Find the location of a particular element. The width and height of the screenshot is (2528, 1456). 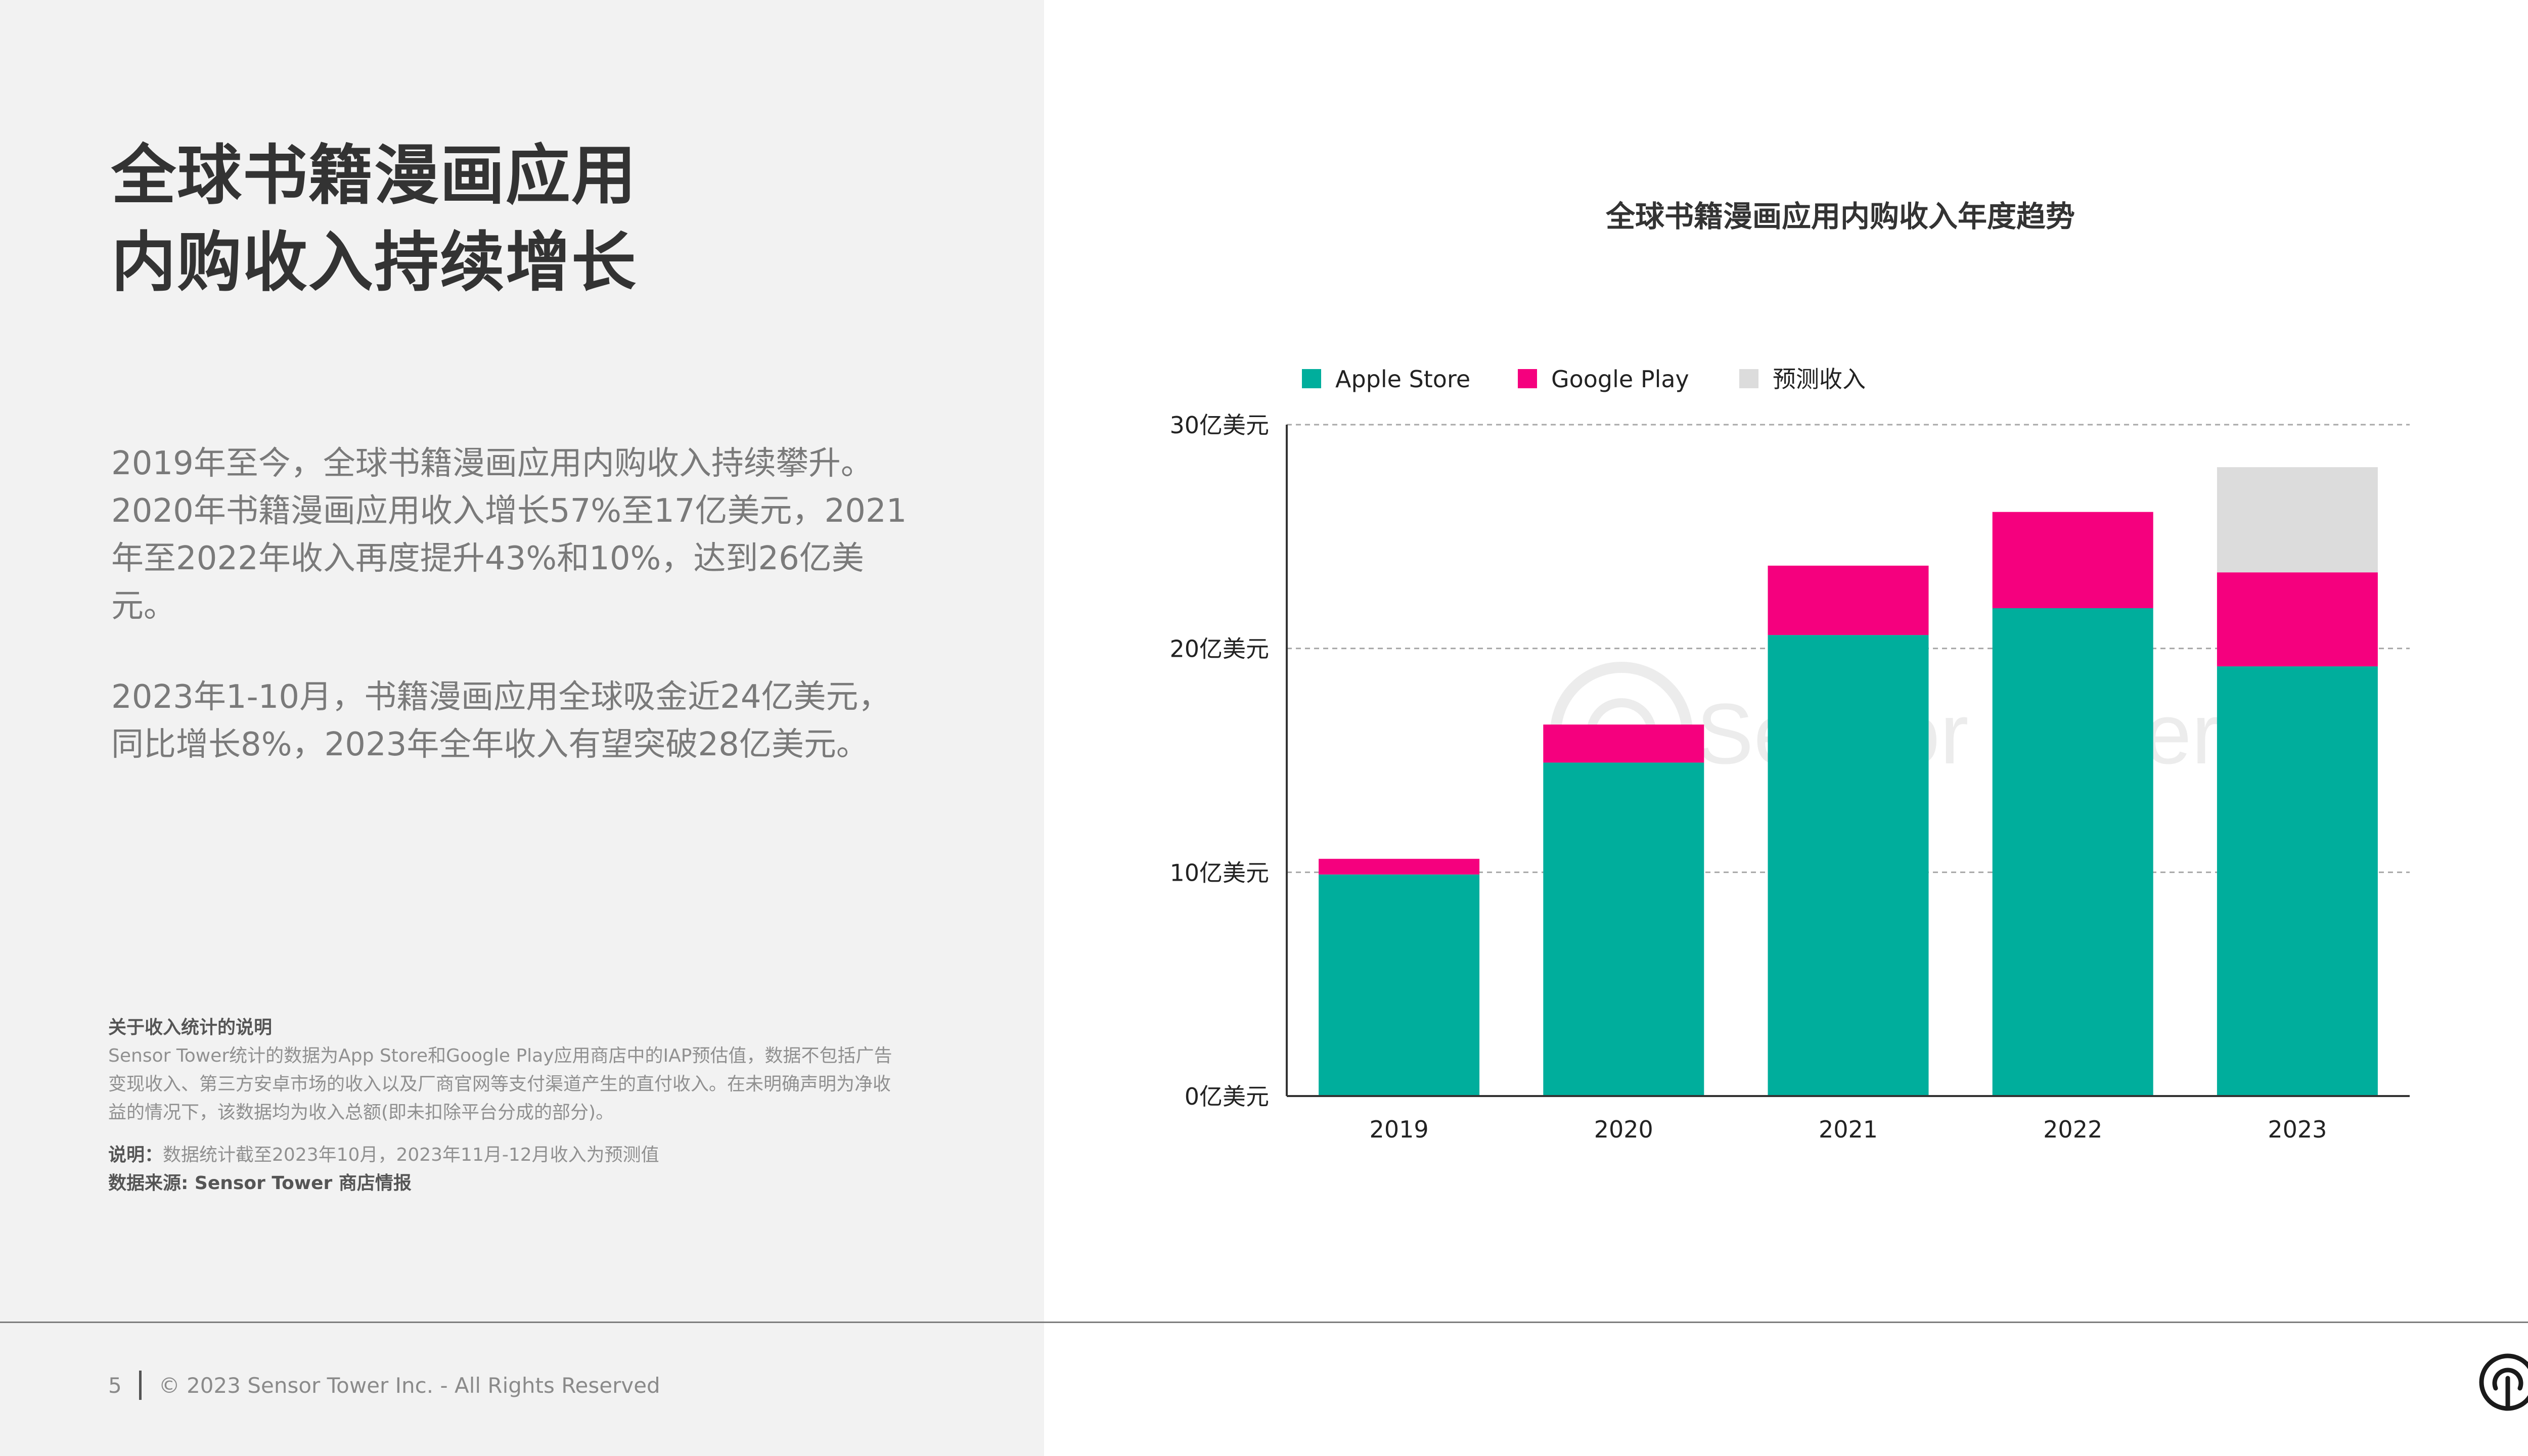

bar-apple-store-2021 is located at coordinates (1849, 865).